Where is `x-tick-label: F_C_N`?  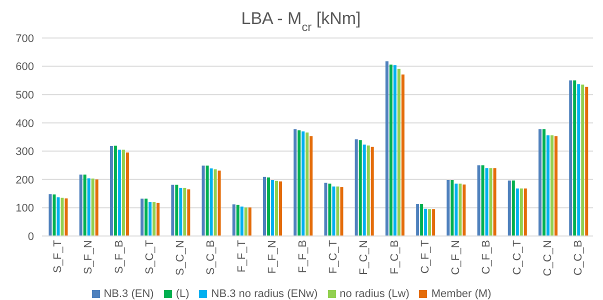
x-tick-label: F_C_N is located at coordinates (364, 257).